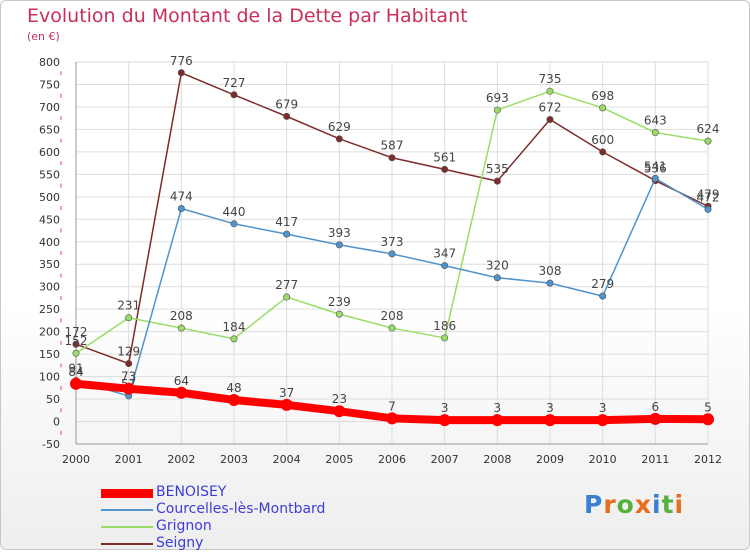  I want to click on x-tick-label: 2006, so click(392, 459).